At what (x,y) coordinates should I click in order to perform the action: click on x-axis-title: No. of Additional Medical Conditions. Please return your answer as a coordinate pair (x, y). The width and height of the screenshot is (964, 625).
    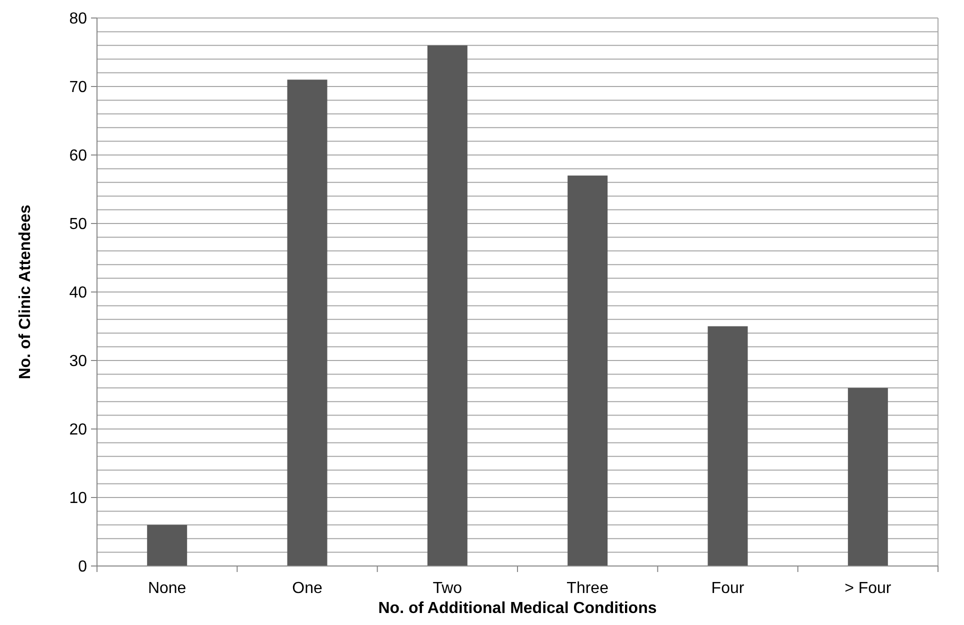
    Looking at the image, I should click on (517, 608).